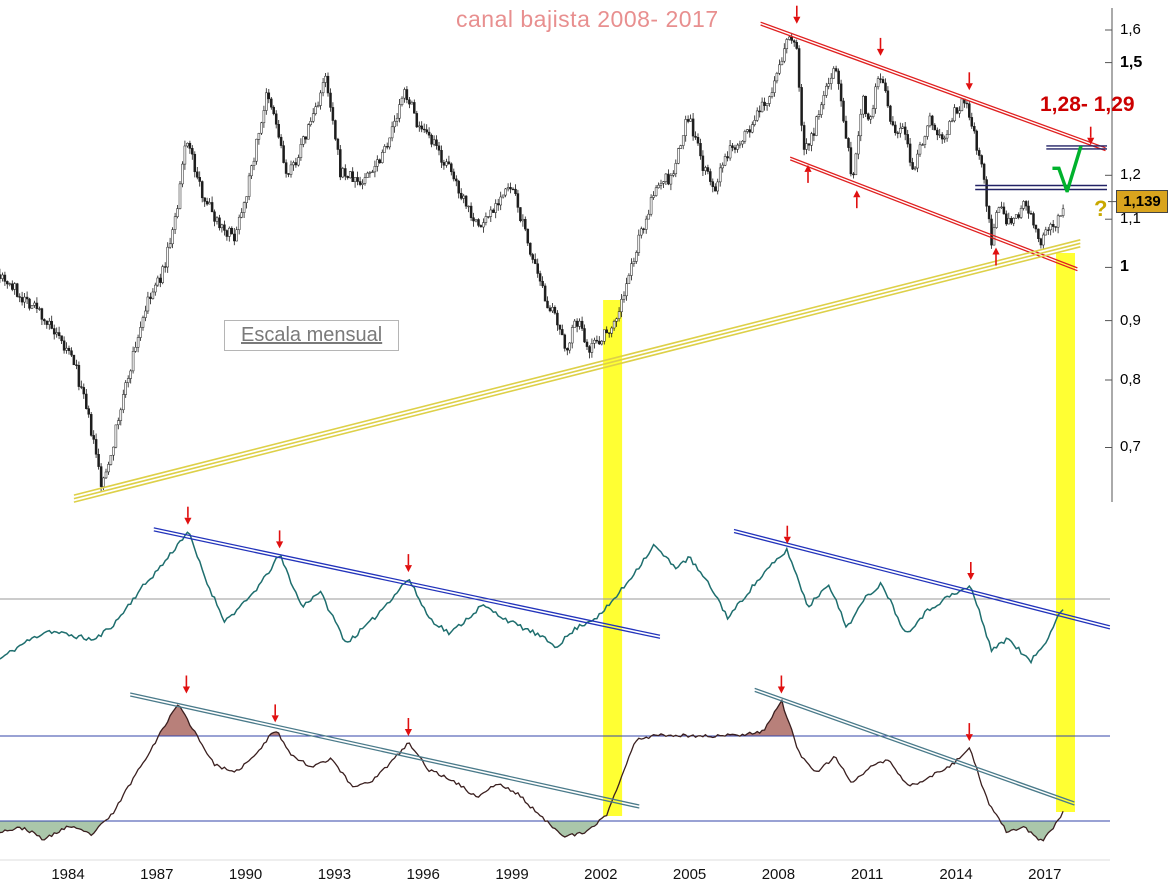  What do you see at coordinates (778, 874) in the screenshot?
I see `x-axis-label: 2008` at bounding box center [778, 874].